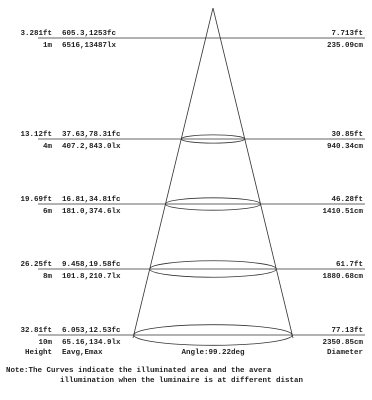 Image resolution: width=372 pixels, height=400 pixels. What do you see at coordinates (91, 331) in the screenshot?
I see `eavg-fc: 6.053,12.53fc` at bounding box center [91, 331].